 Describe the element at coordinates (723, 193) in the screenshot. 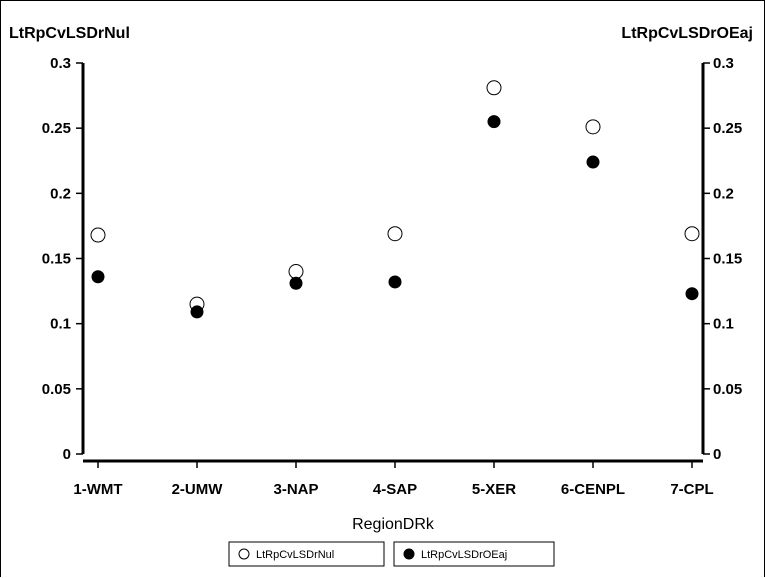

I see `right-tick-label: 0.2` at that location.